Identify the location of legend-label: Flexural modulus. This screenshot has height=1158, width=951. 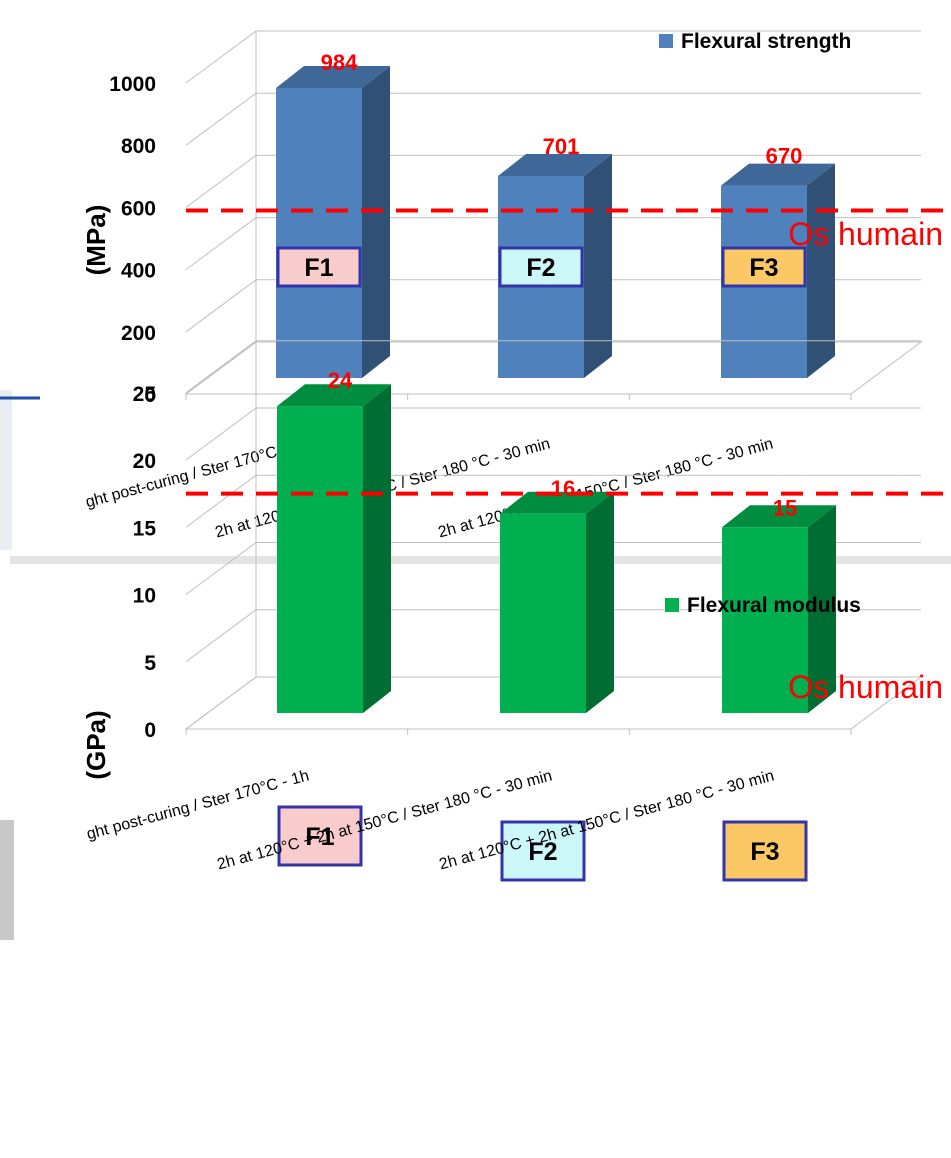
(774, 605).